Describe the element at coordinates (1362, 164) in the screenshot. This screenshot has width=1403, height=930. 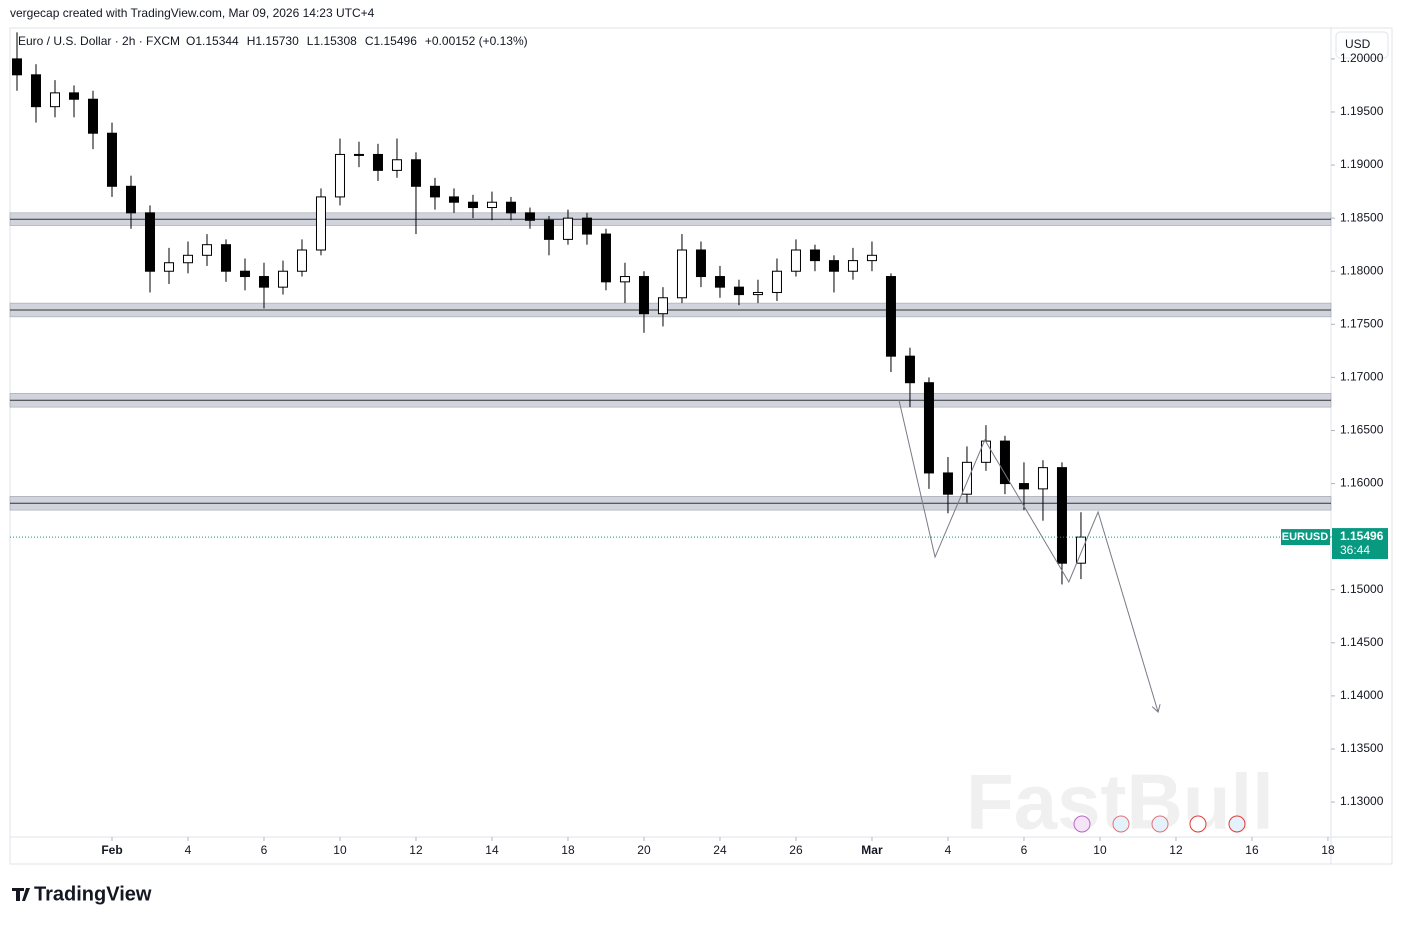
I see `y-tick-label: 1.19000` at that location.